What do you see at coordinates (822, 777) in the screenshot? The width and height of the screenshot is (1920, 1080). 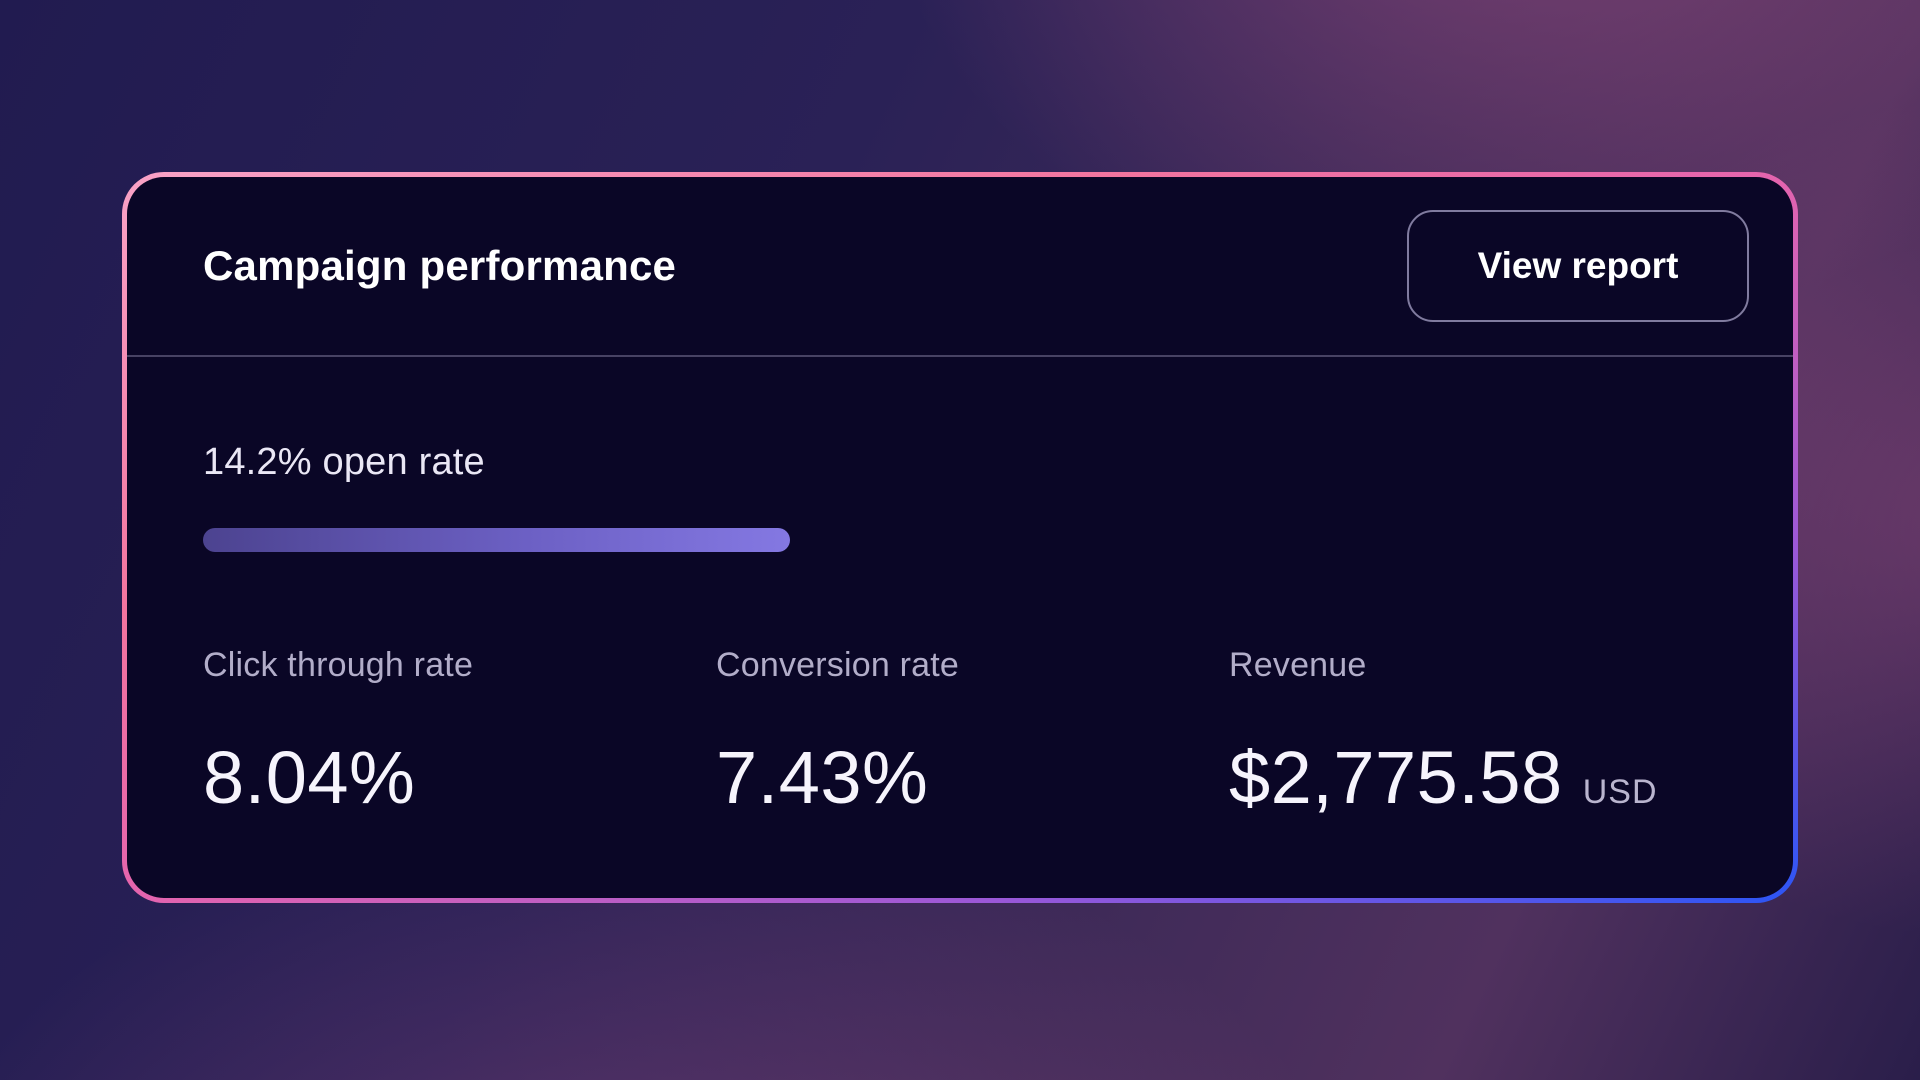 I see `stat-value: 7.43%` at bounding box center [822, 777].